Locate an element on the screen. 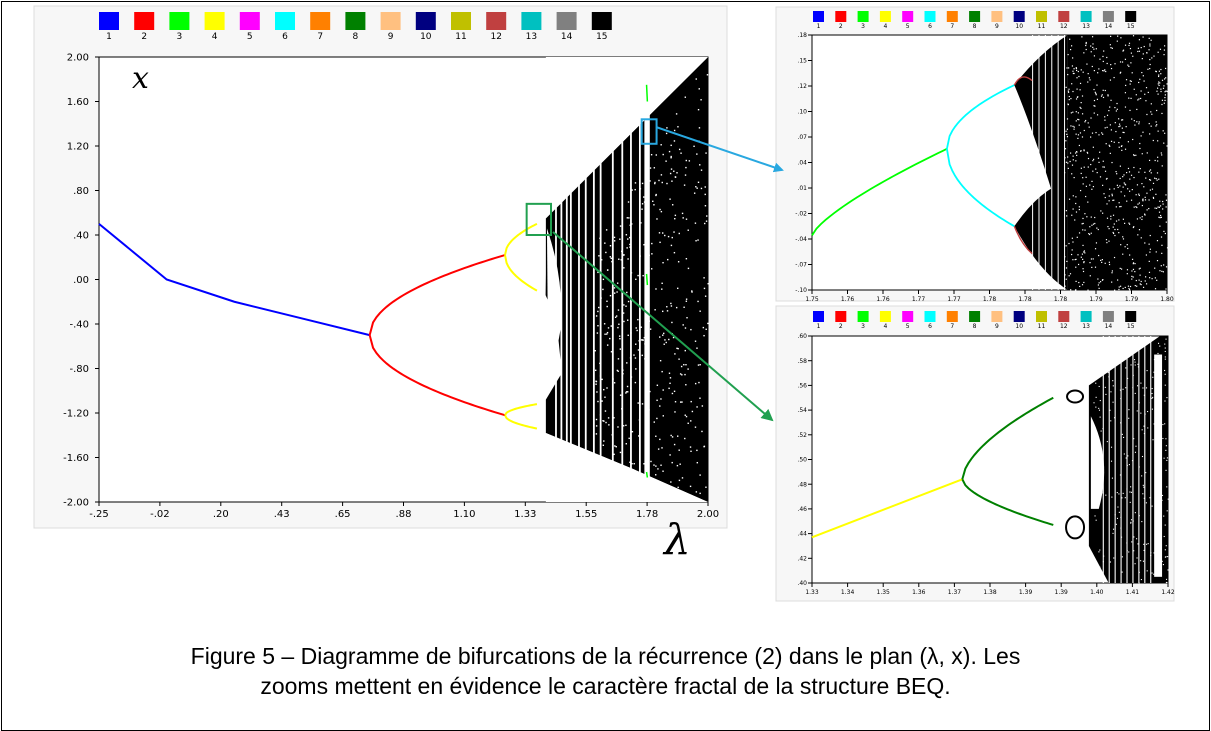 The height and width of the screenshot is (731, 1211). legend-label: 2 is located at coordinates (144, 37).